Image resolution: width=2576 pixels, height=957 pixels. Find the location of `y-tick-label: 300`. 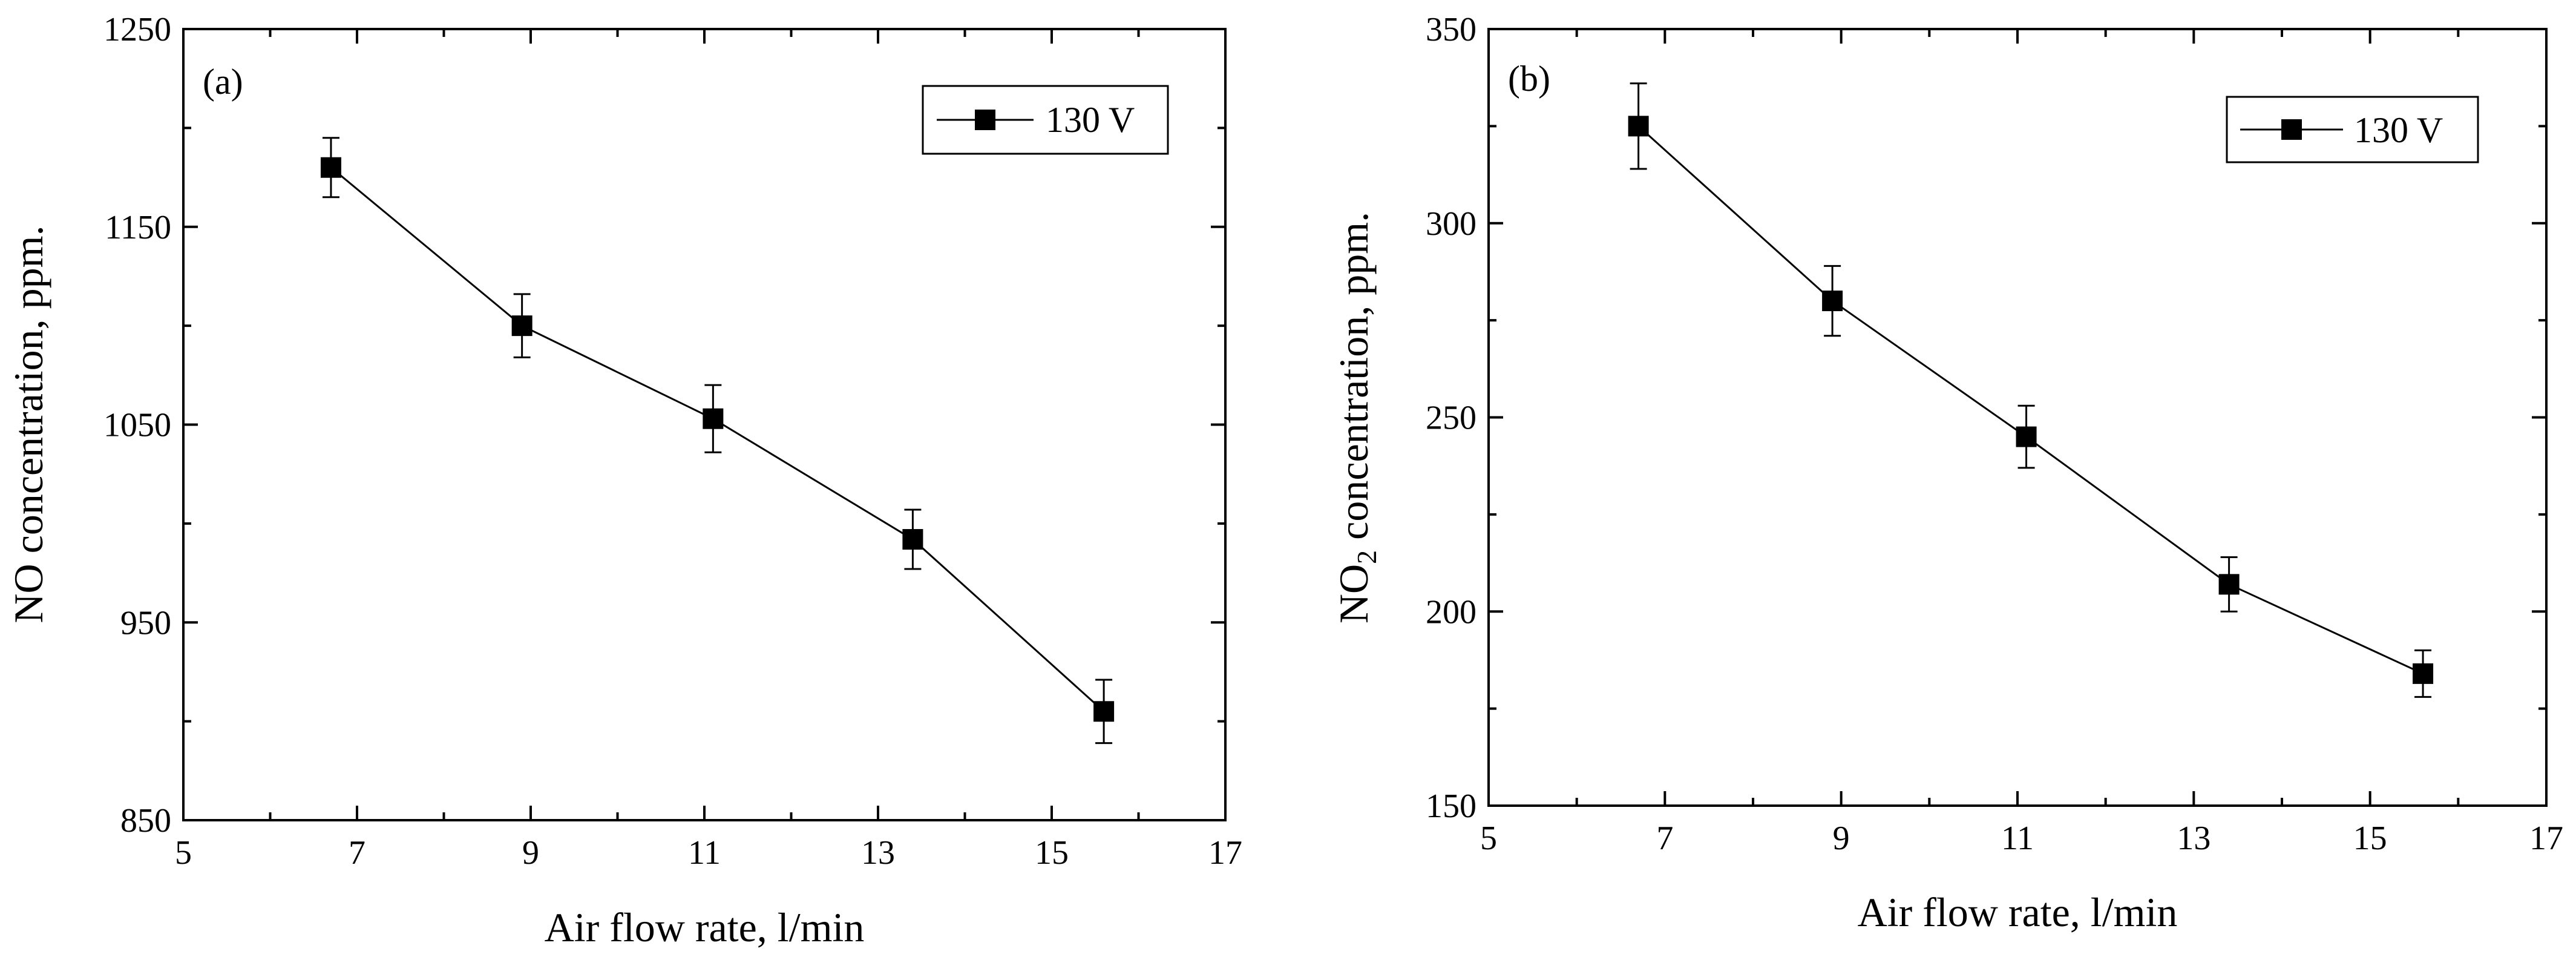

y-tick-label: 300 is located at coordinates (1451, 224).